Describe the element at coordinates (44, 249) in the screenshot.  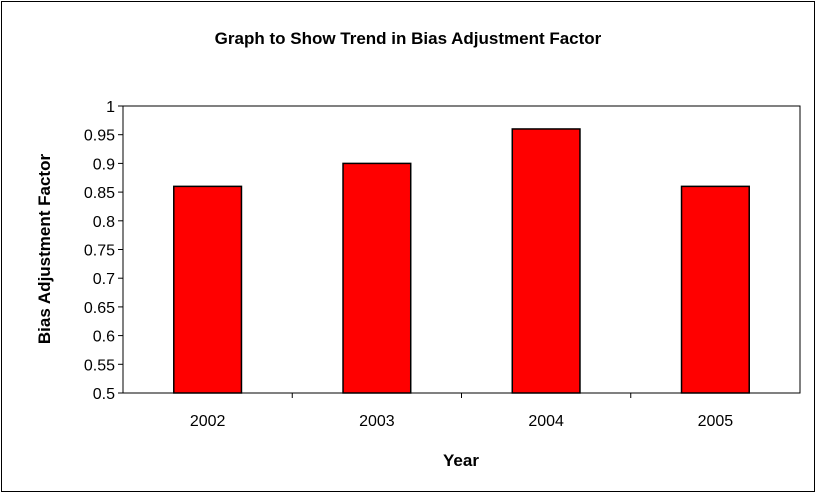
I see `y-axis-title: Bias Adjustment Factor` at that location.